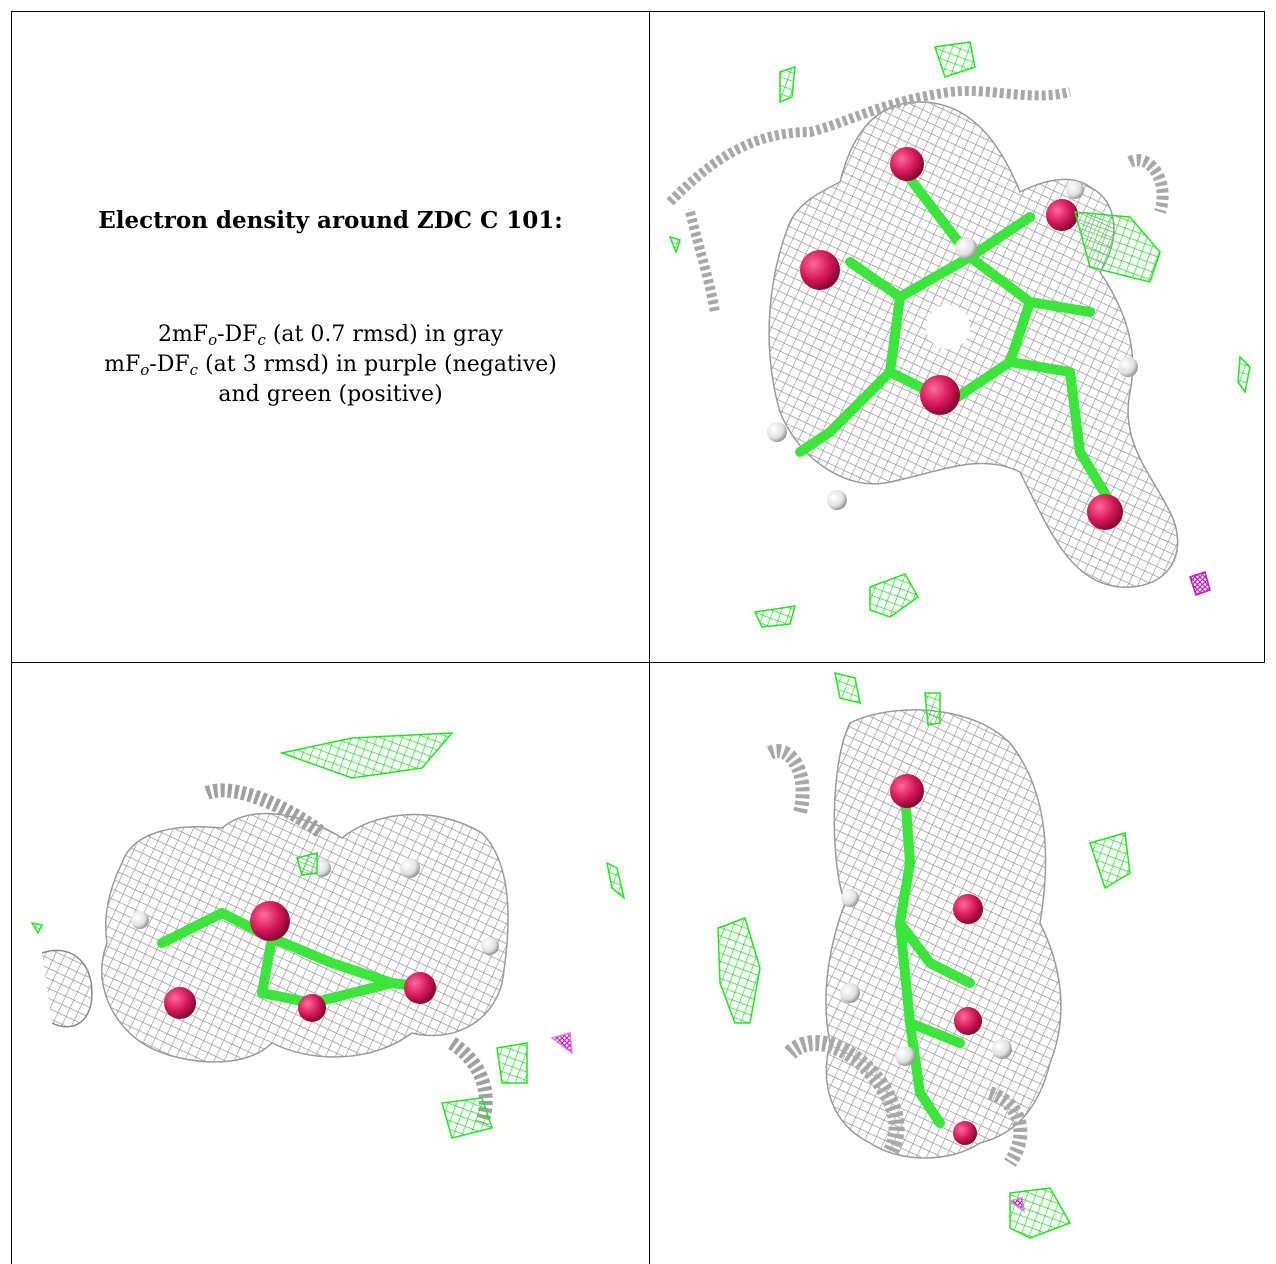 This screenshot has height=1264, width=1276. Describe the element at coordinates (122, 364) in the screenshot. I see `legend-text: mF` at that location.